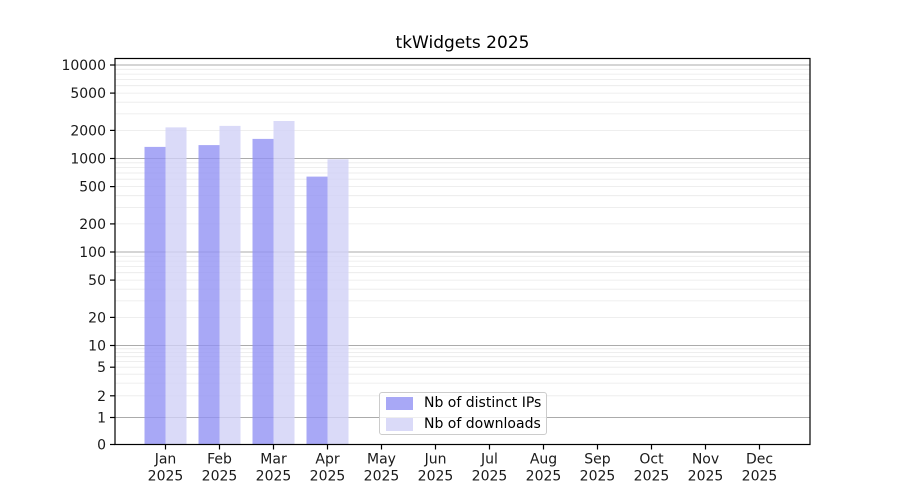 The image size is (900, 500). What do you see at coordinates (381, 460) in the screenshot?
I see `x-tick-label-month: May` at bounding box center [381, 460].